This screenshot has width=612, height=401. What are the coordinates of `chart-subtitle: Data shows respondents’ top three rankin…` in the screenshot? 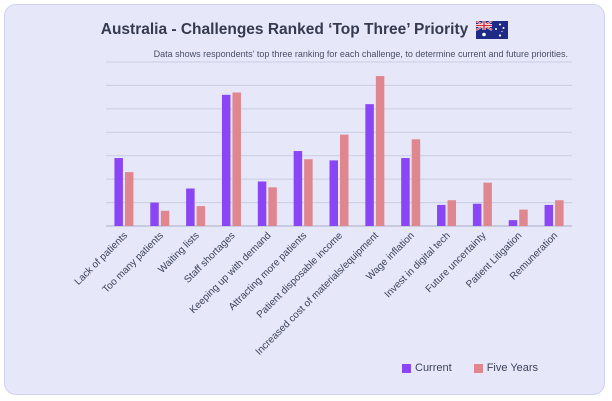 It's located at (360, 54).